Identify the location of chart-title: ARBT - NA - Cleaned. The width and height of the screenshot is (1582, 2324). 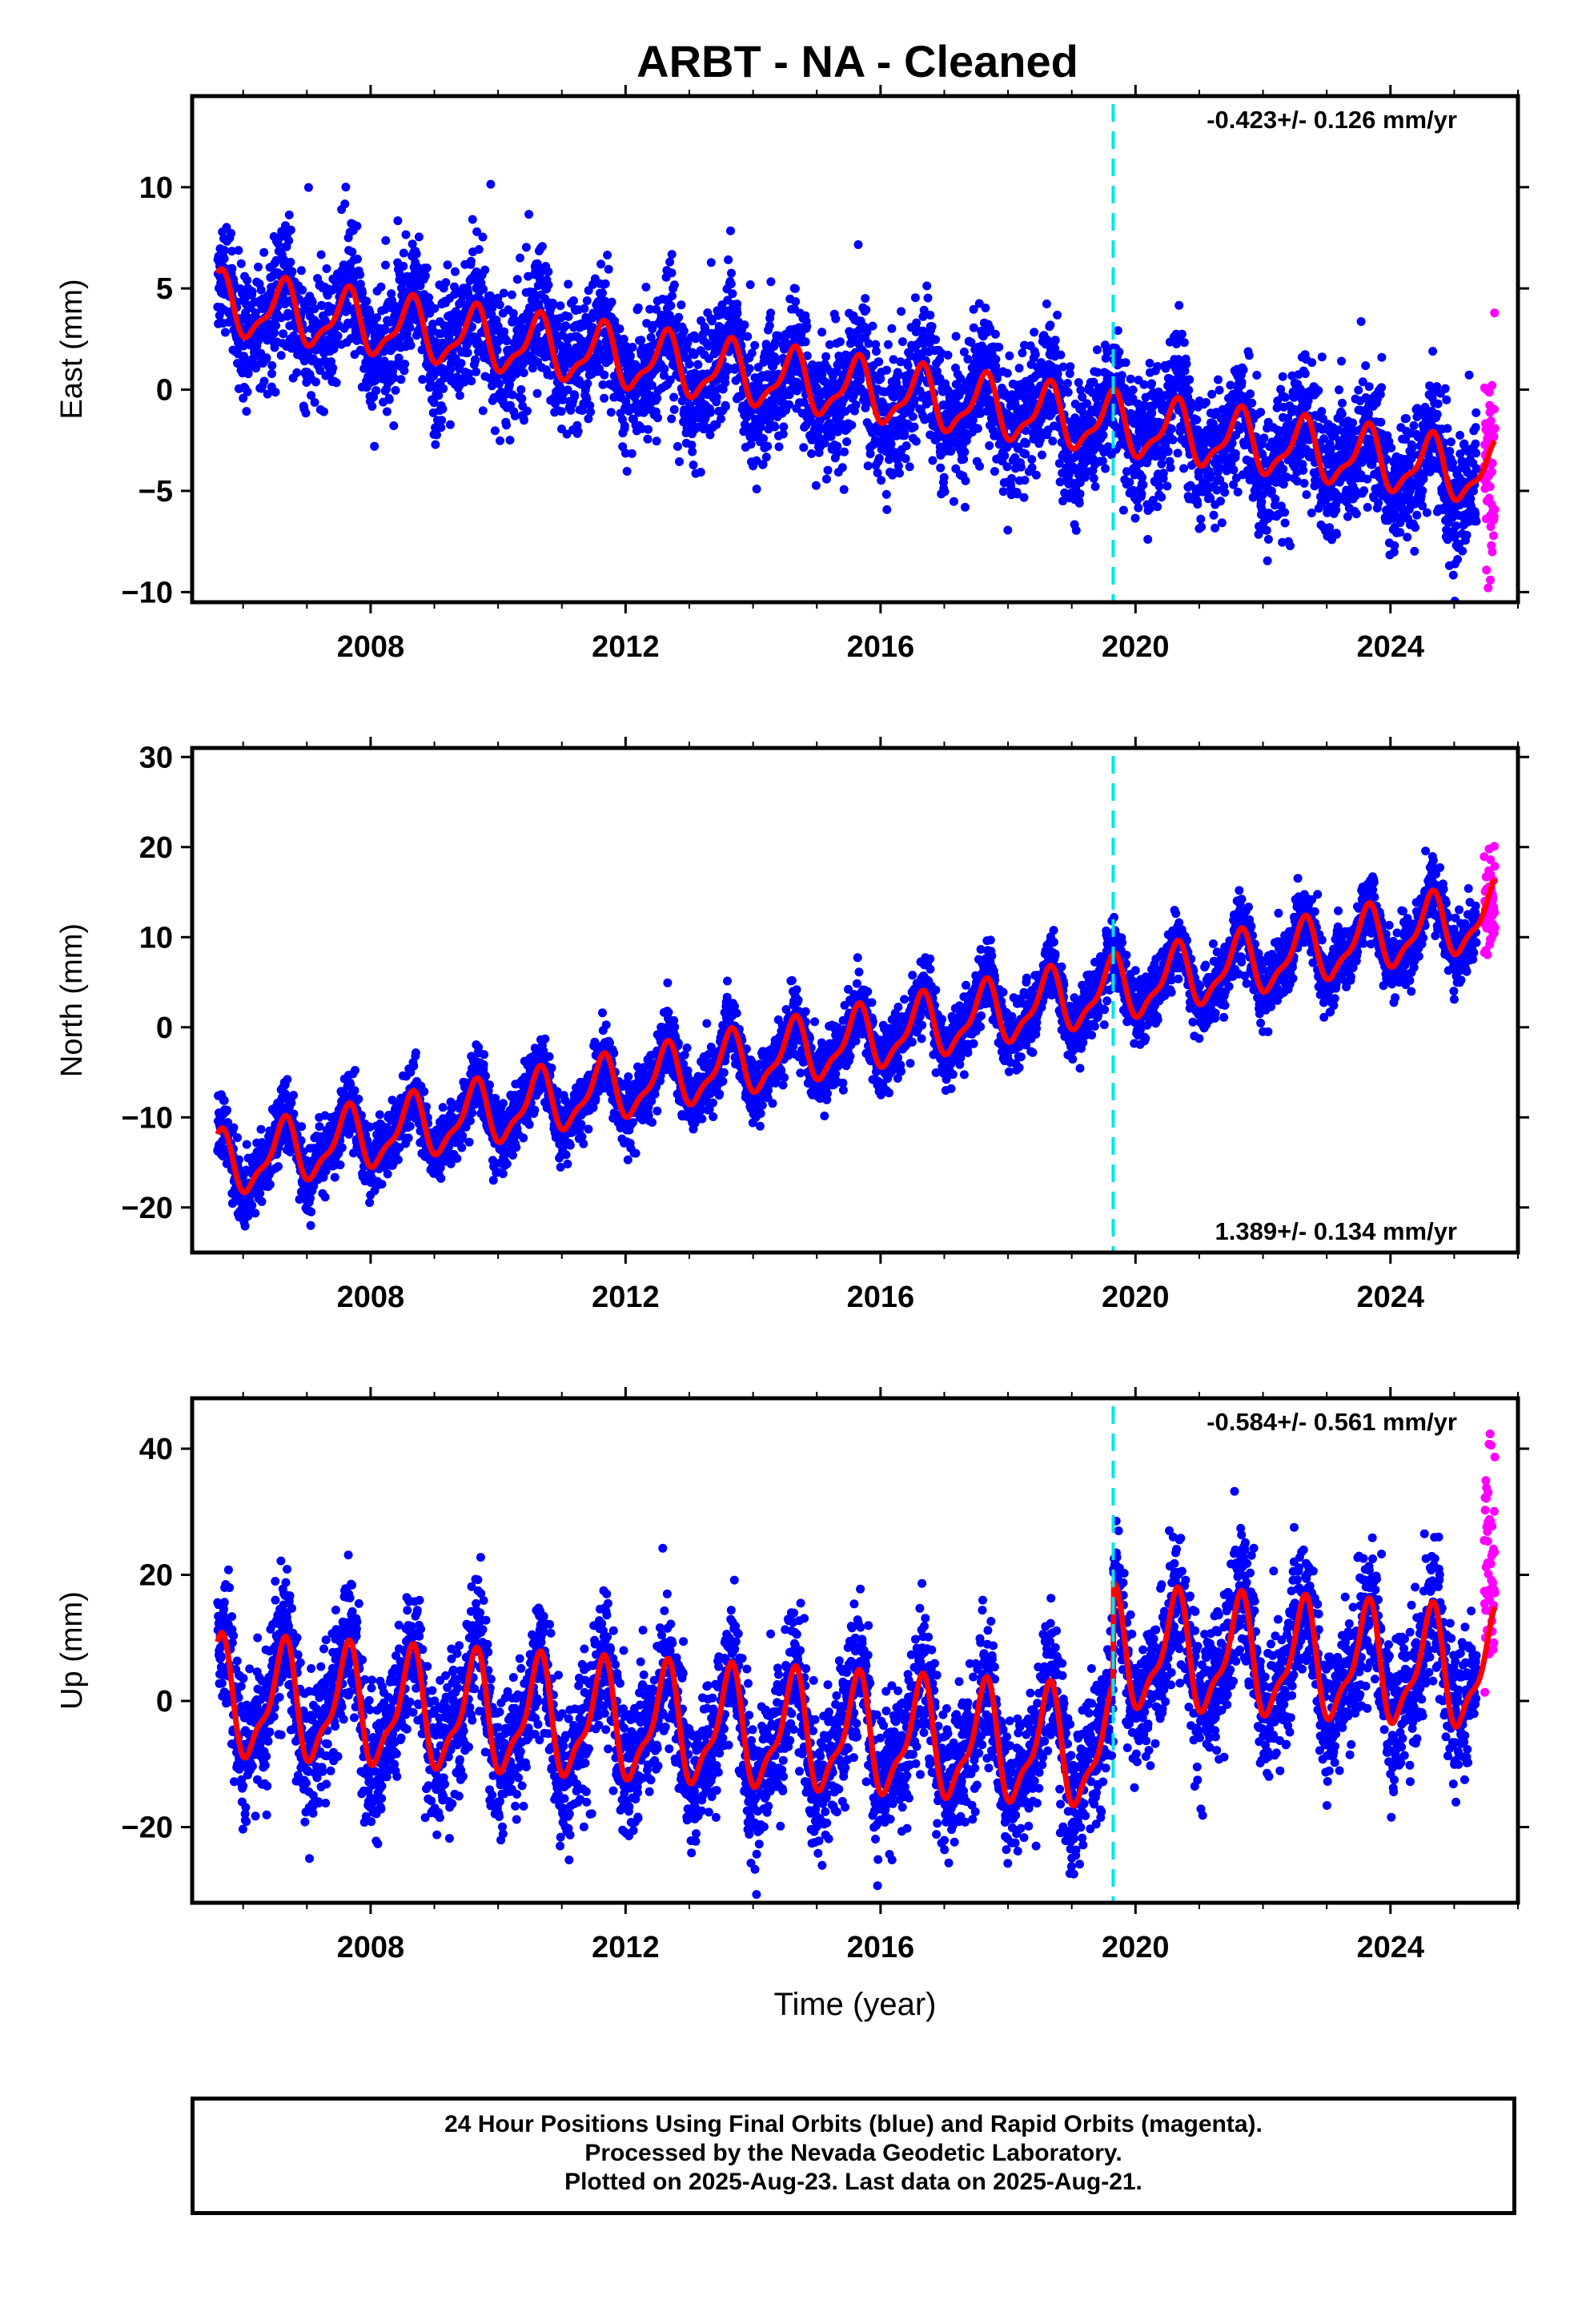
(857, 61).